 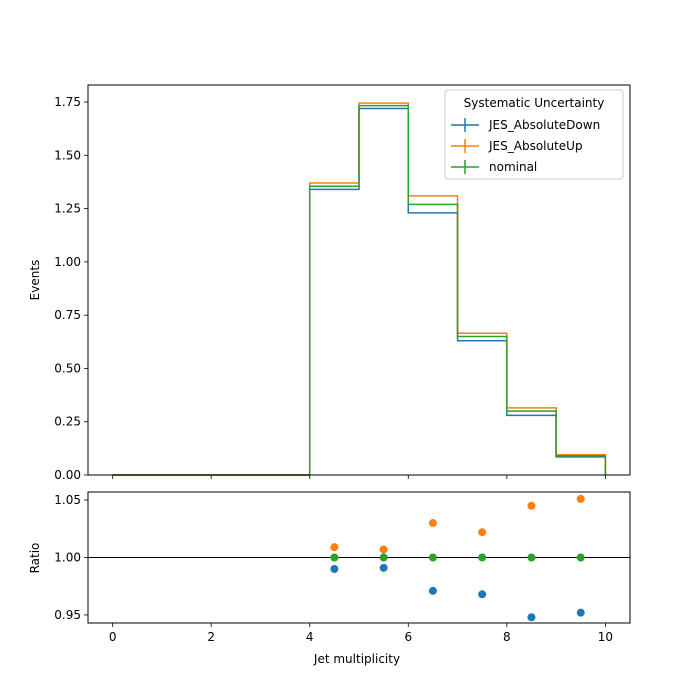 I want to click on legend-entry: JES_AbsoluteUp, so click(x=517, y=146).